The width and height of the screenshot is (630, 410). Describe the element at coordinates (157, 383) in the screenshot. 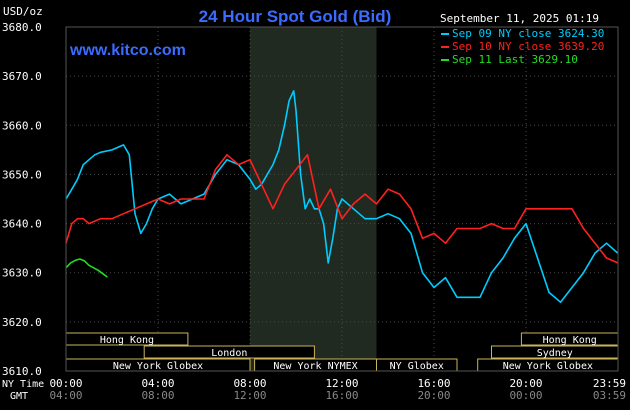

I see `x-tick-label-ny: 04:00` at that location.